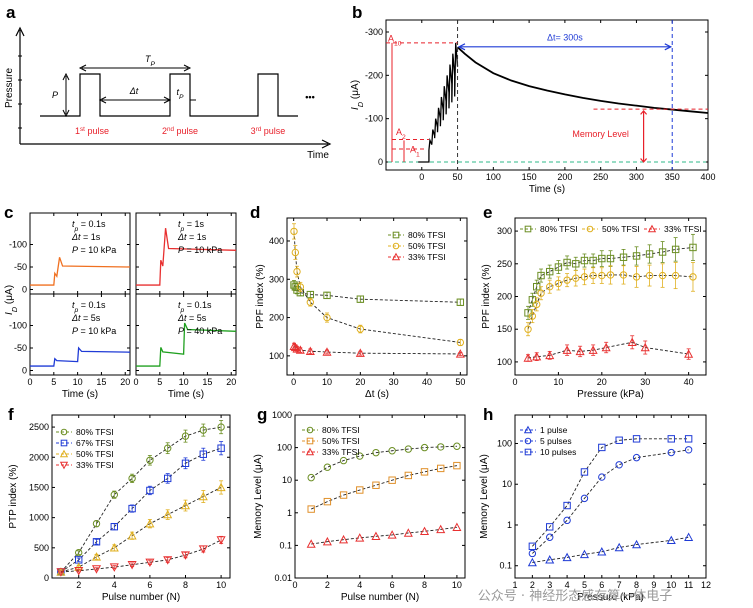  I want to click on c-trace, so click(80, 356).